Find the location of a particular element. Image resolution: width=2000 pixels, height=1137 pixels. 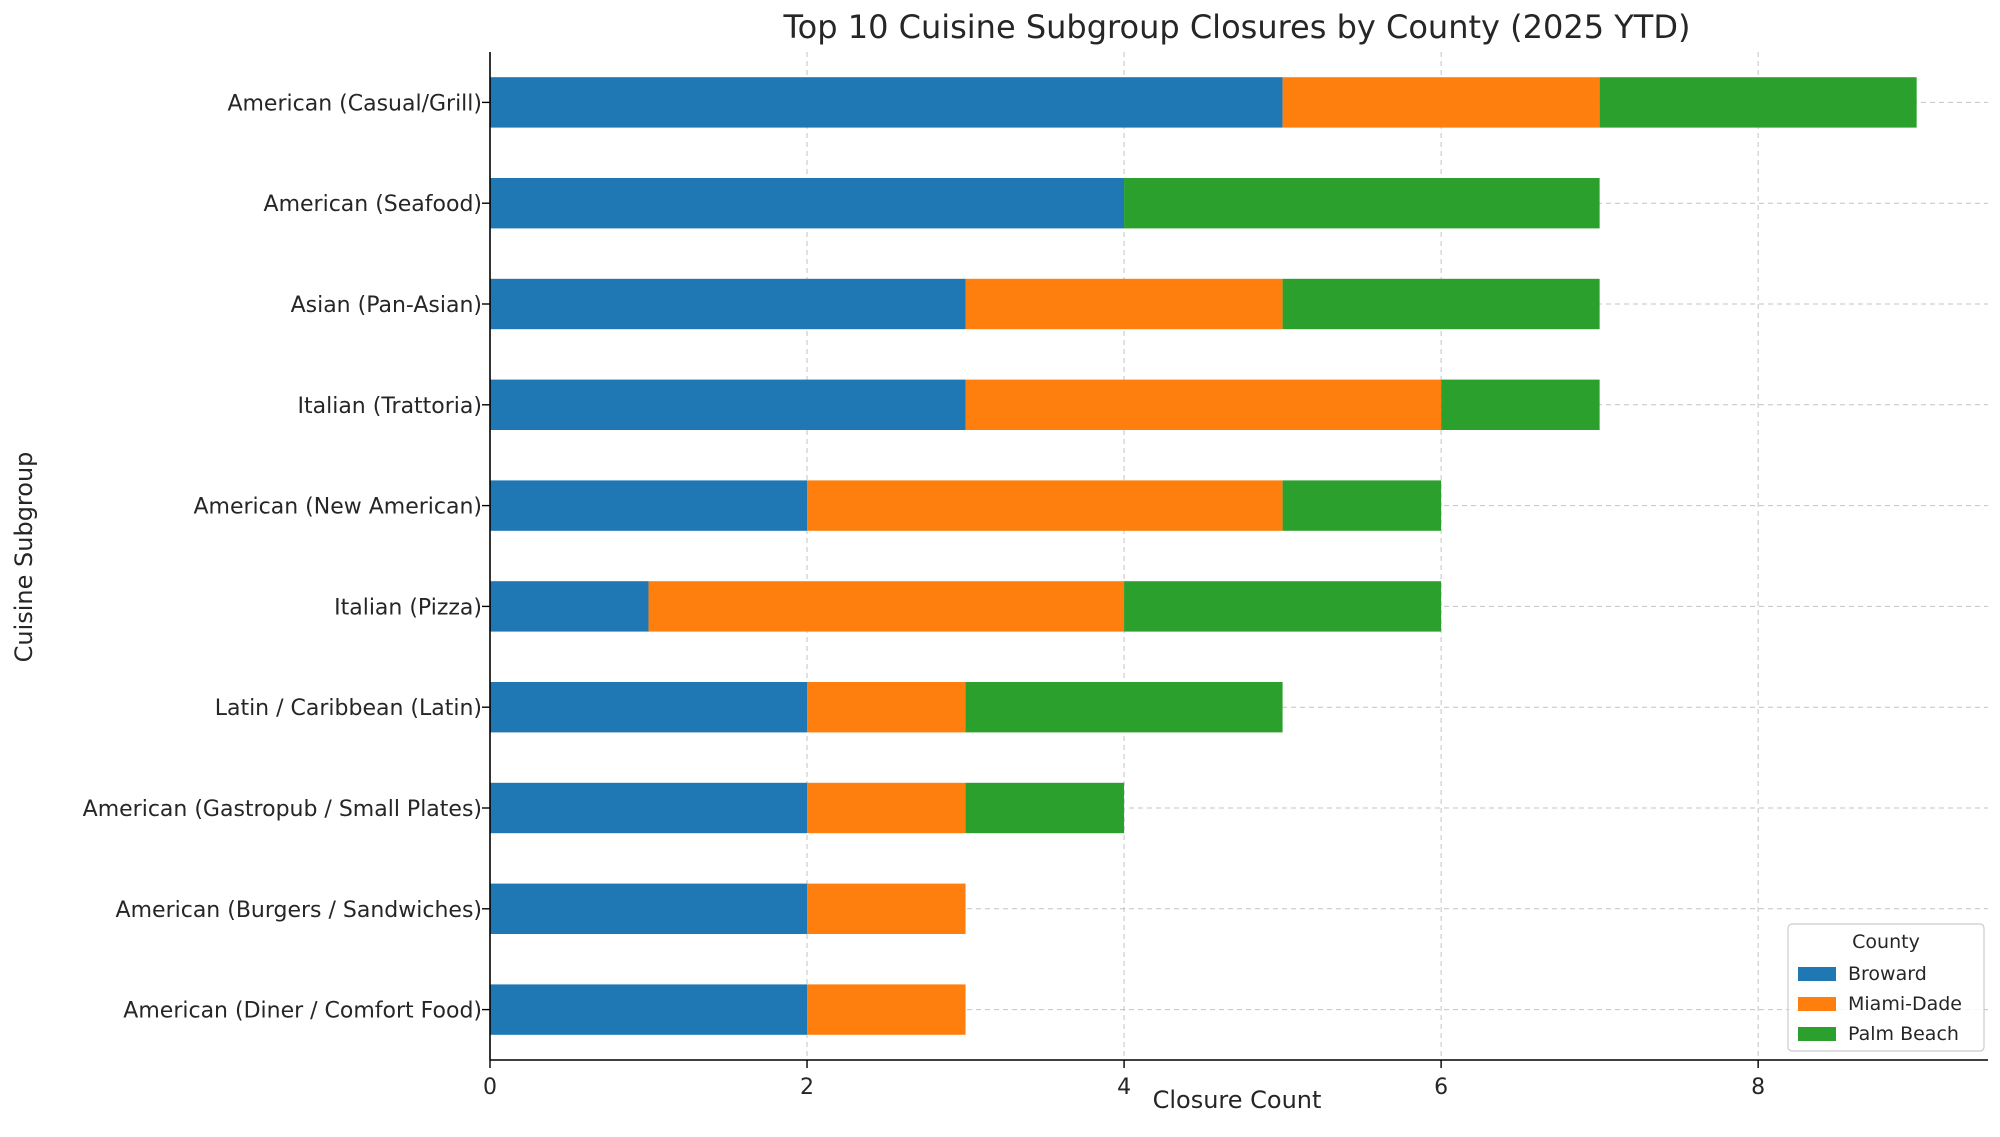

legend: County Broward Miami-Dade Palm Beach is located at coordinates (1886, 987).